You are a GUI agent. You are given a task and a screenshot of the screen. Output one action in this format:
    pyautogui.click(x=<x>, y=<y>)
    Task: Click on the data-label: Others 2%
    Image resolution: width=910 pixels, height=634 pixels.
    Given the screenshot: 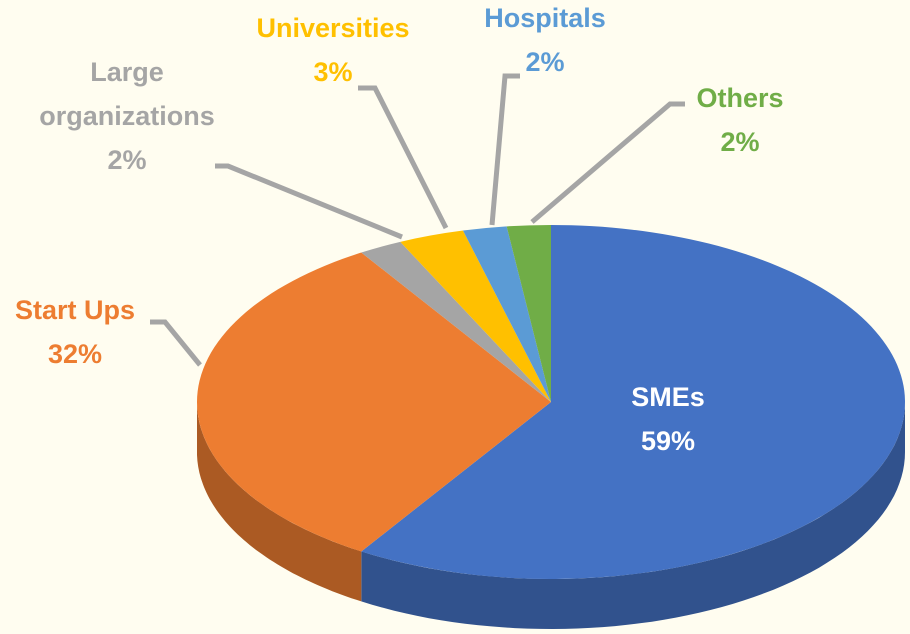 What is the action you would take?
    pyautogui.click(x=740, y=120)
    